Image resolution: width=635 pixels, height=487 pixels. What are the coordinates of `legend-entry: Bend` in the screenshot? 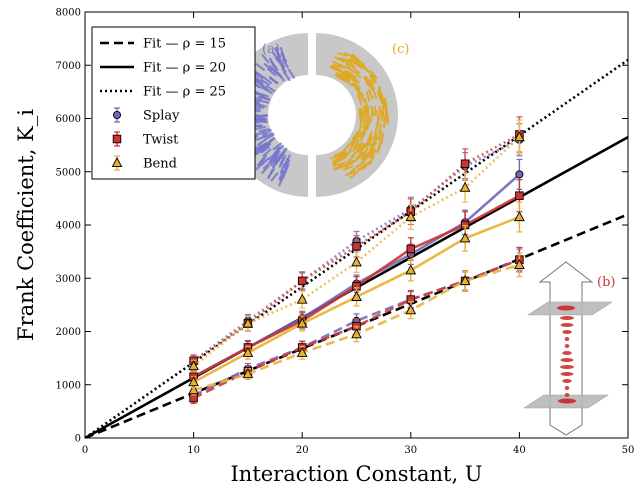 It's located at (144, 163).